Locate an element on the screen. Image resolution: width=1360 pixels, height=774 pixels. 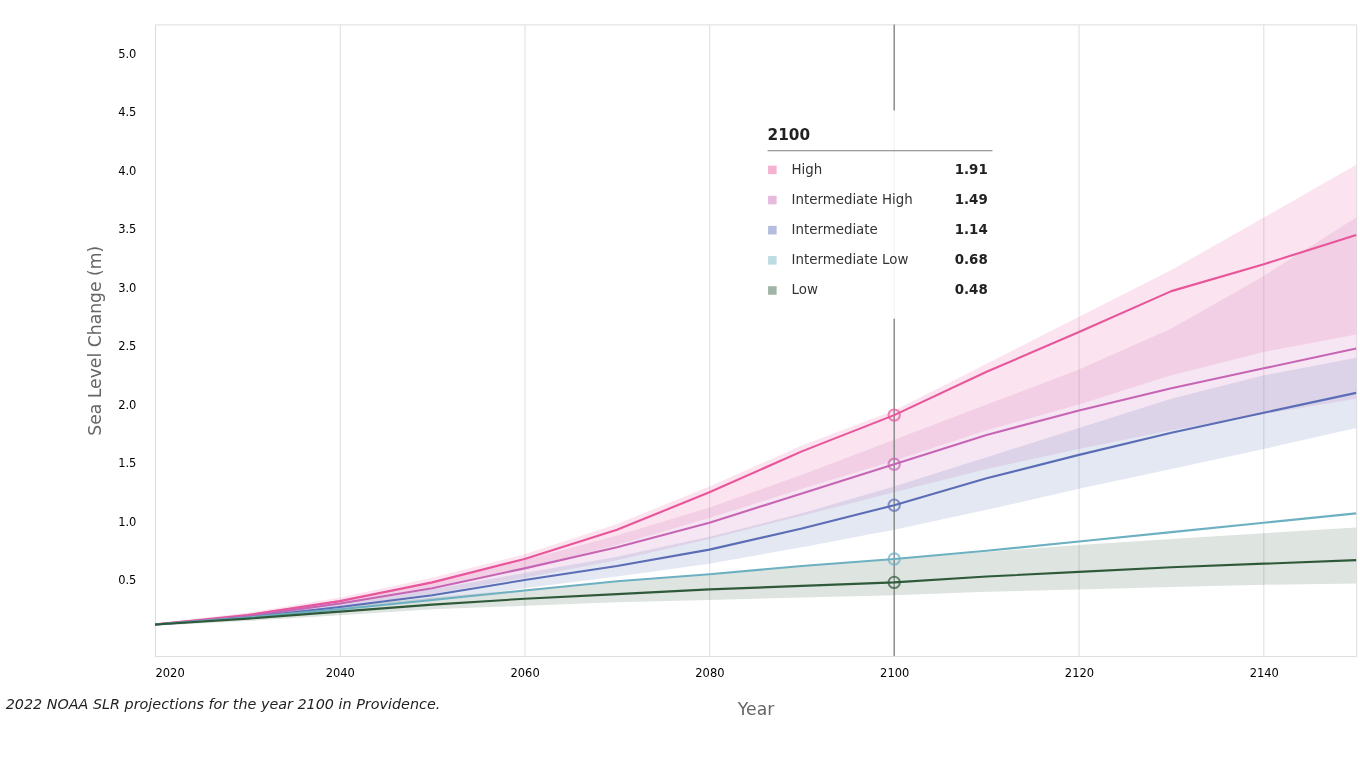
annotation: 1.49 is located at coordinates (971, 199).